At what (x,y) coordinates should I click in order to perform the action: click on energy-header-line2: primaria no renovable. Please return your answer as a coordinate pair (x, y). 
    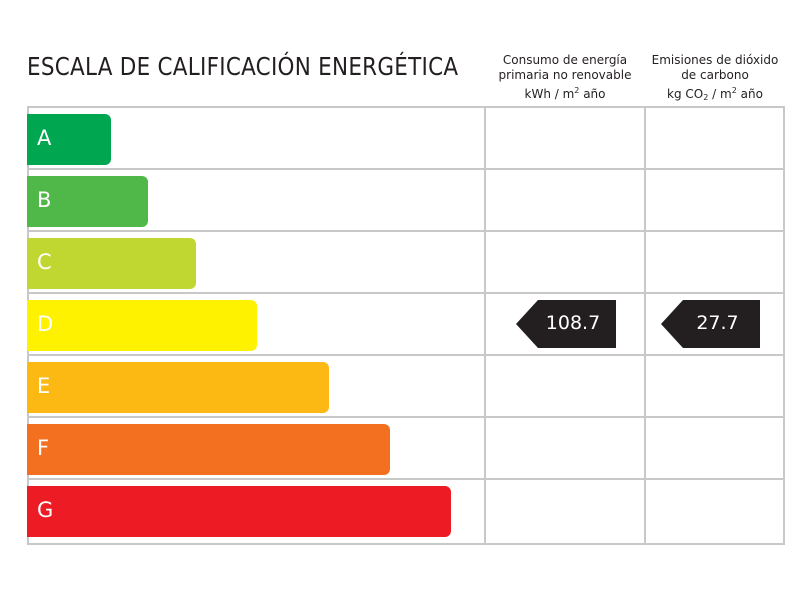
    Looking at the image, I should click on (565, 75).